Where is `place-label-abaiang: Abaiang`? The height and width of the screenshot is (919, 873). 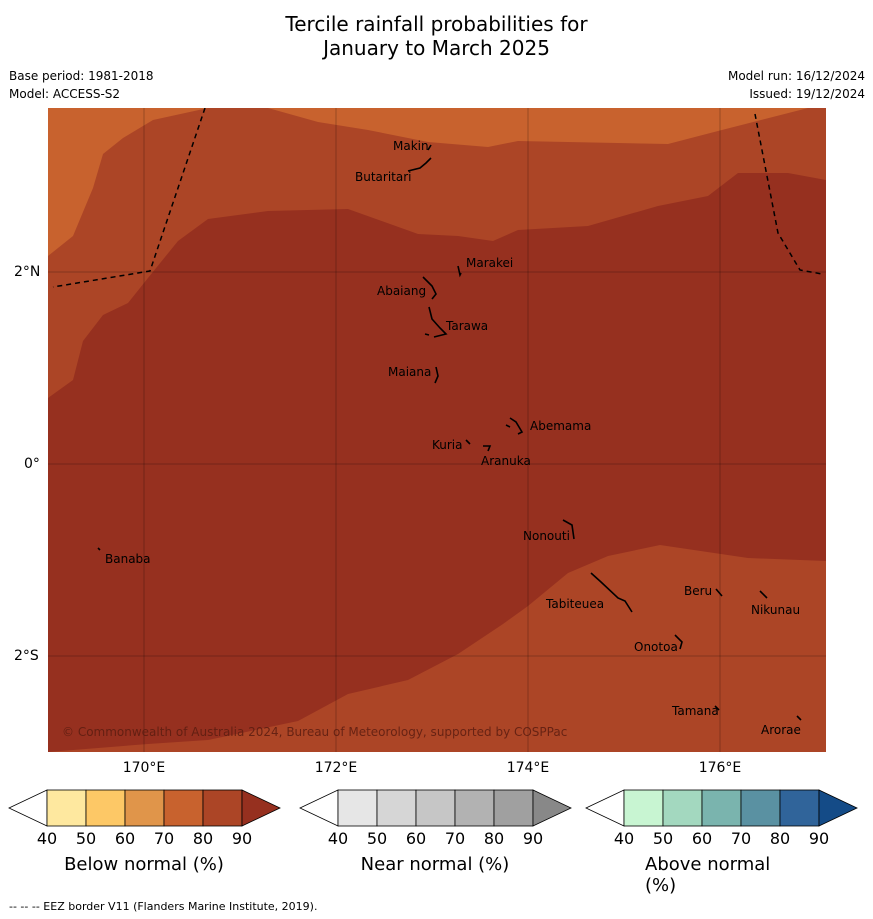 place-label-abaiang: Abaiang is located at coordinates (401, 291).